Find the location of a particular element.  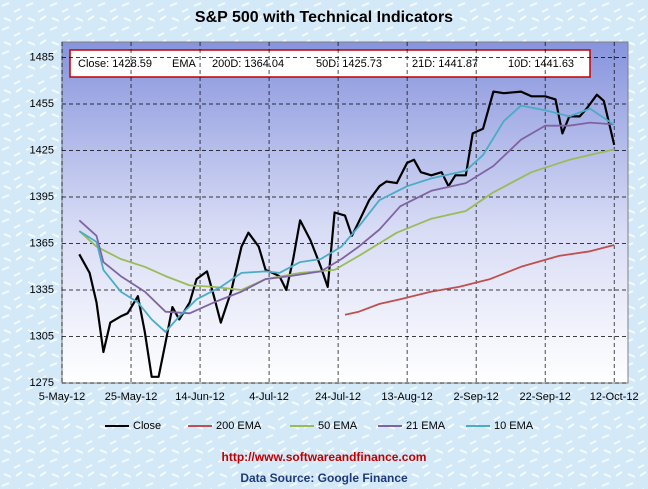

y-tick-label: 1365 is located at coordinates (42, 243).